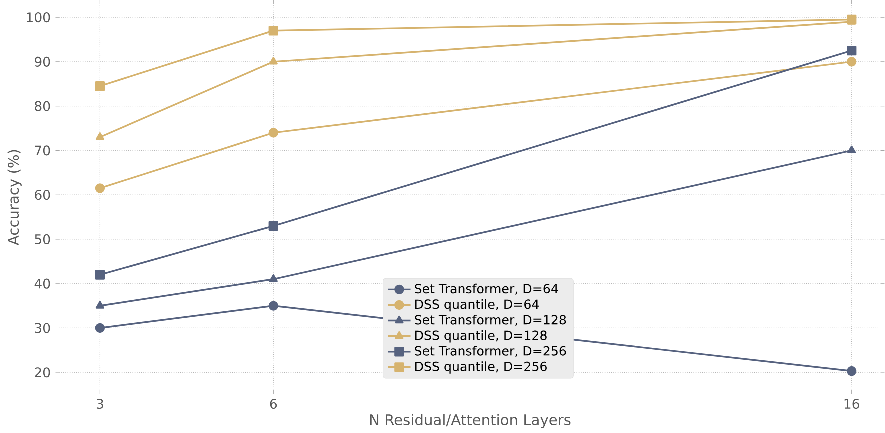  Describe the element at coordinates (481, 368) in the screenshot. I see `legend-label: DSS quantile, D=256` at that location.